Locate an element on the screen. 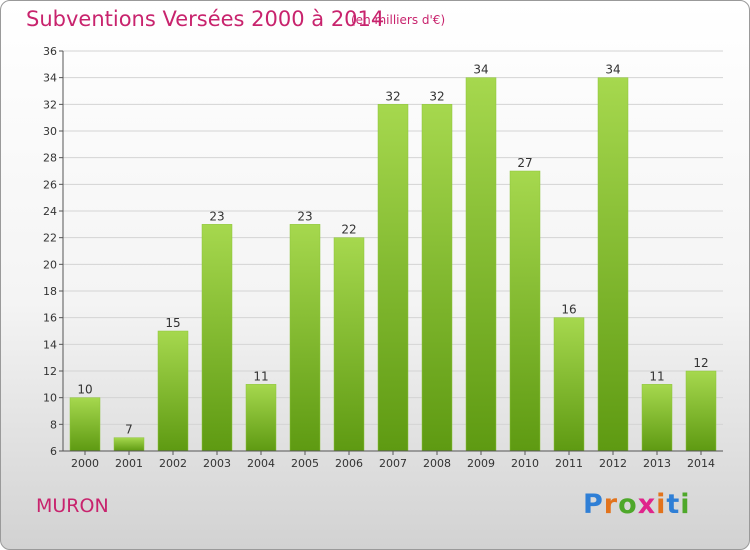  proxiti-logo: Proxiti is located at coordinates (637, 504).